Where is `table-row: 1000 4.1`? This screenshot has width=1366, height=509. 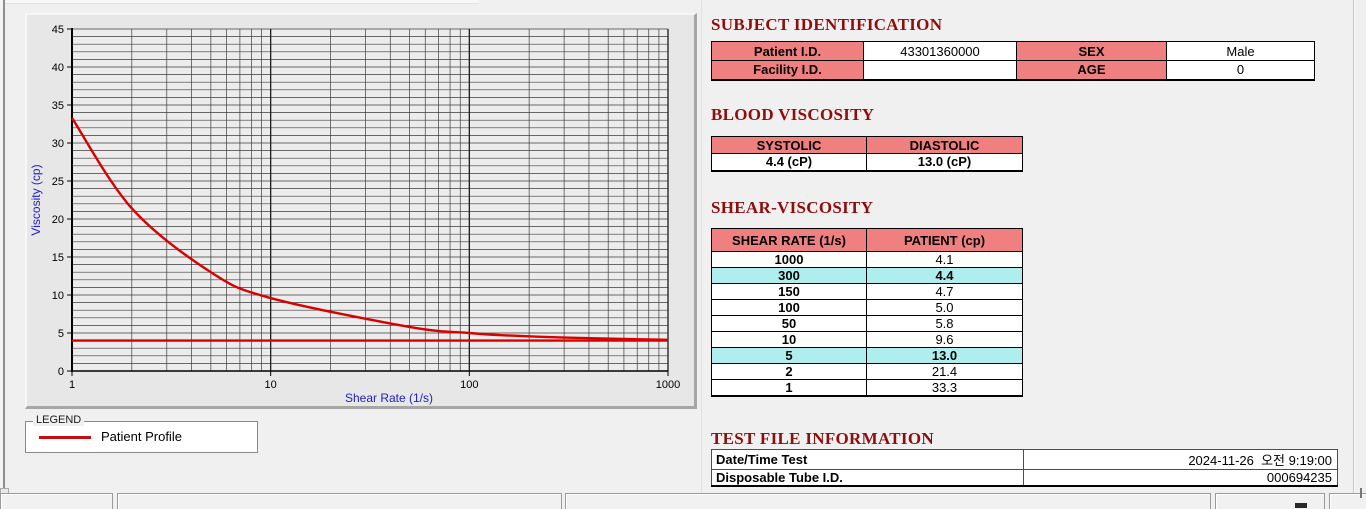
table-row: 1000 4.1 is located at coordinates (867, 259).